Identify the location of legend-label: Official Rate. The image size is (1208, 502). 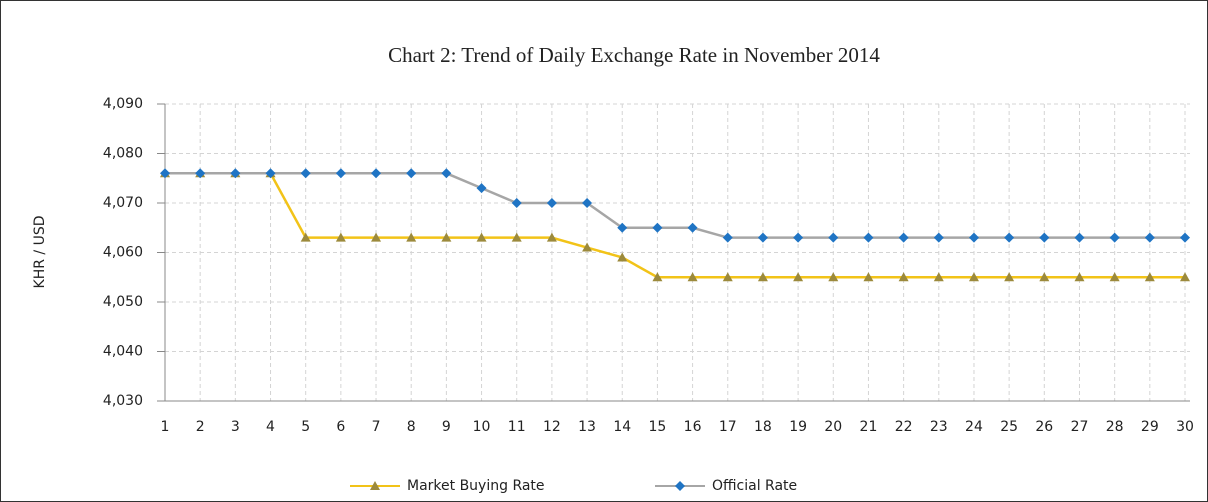
(754, 486).